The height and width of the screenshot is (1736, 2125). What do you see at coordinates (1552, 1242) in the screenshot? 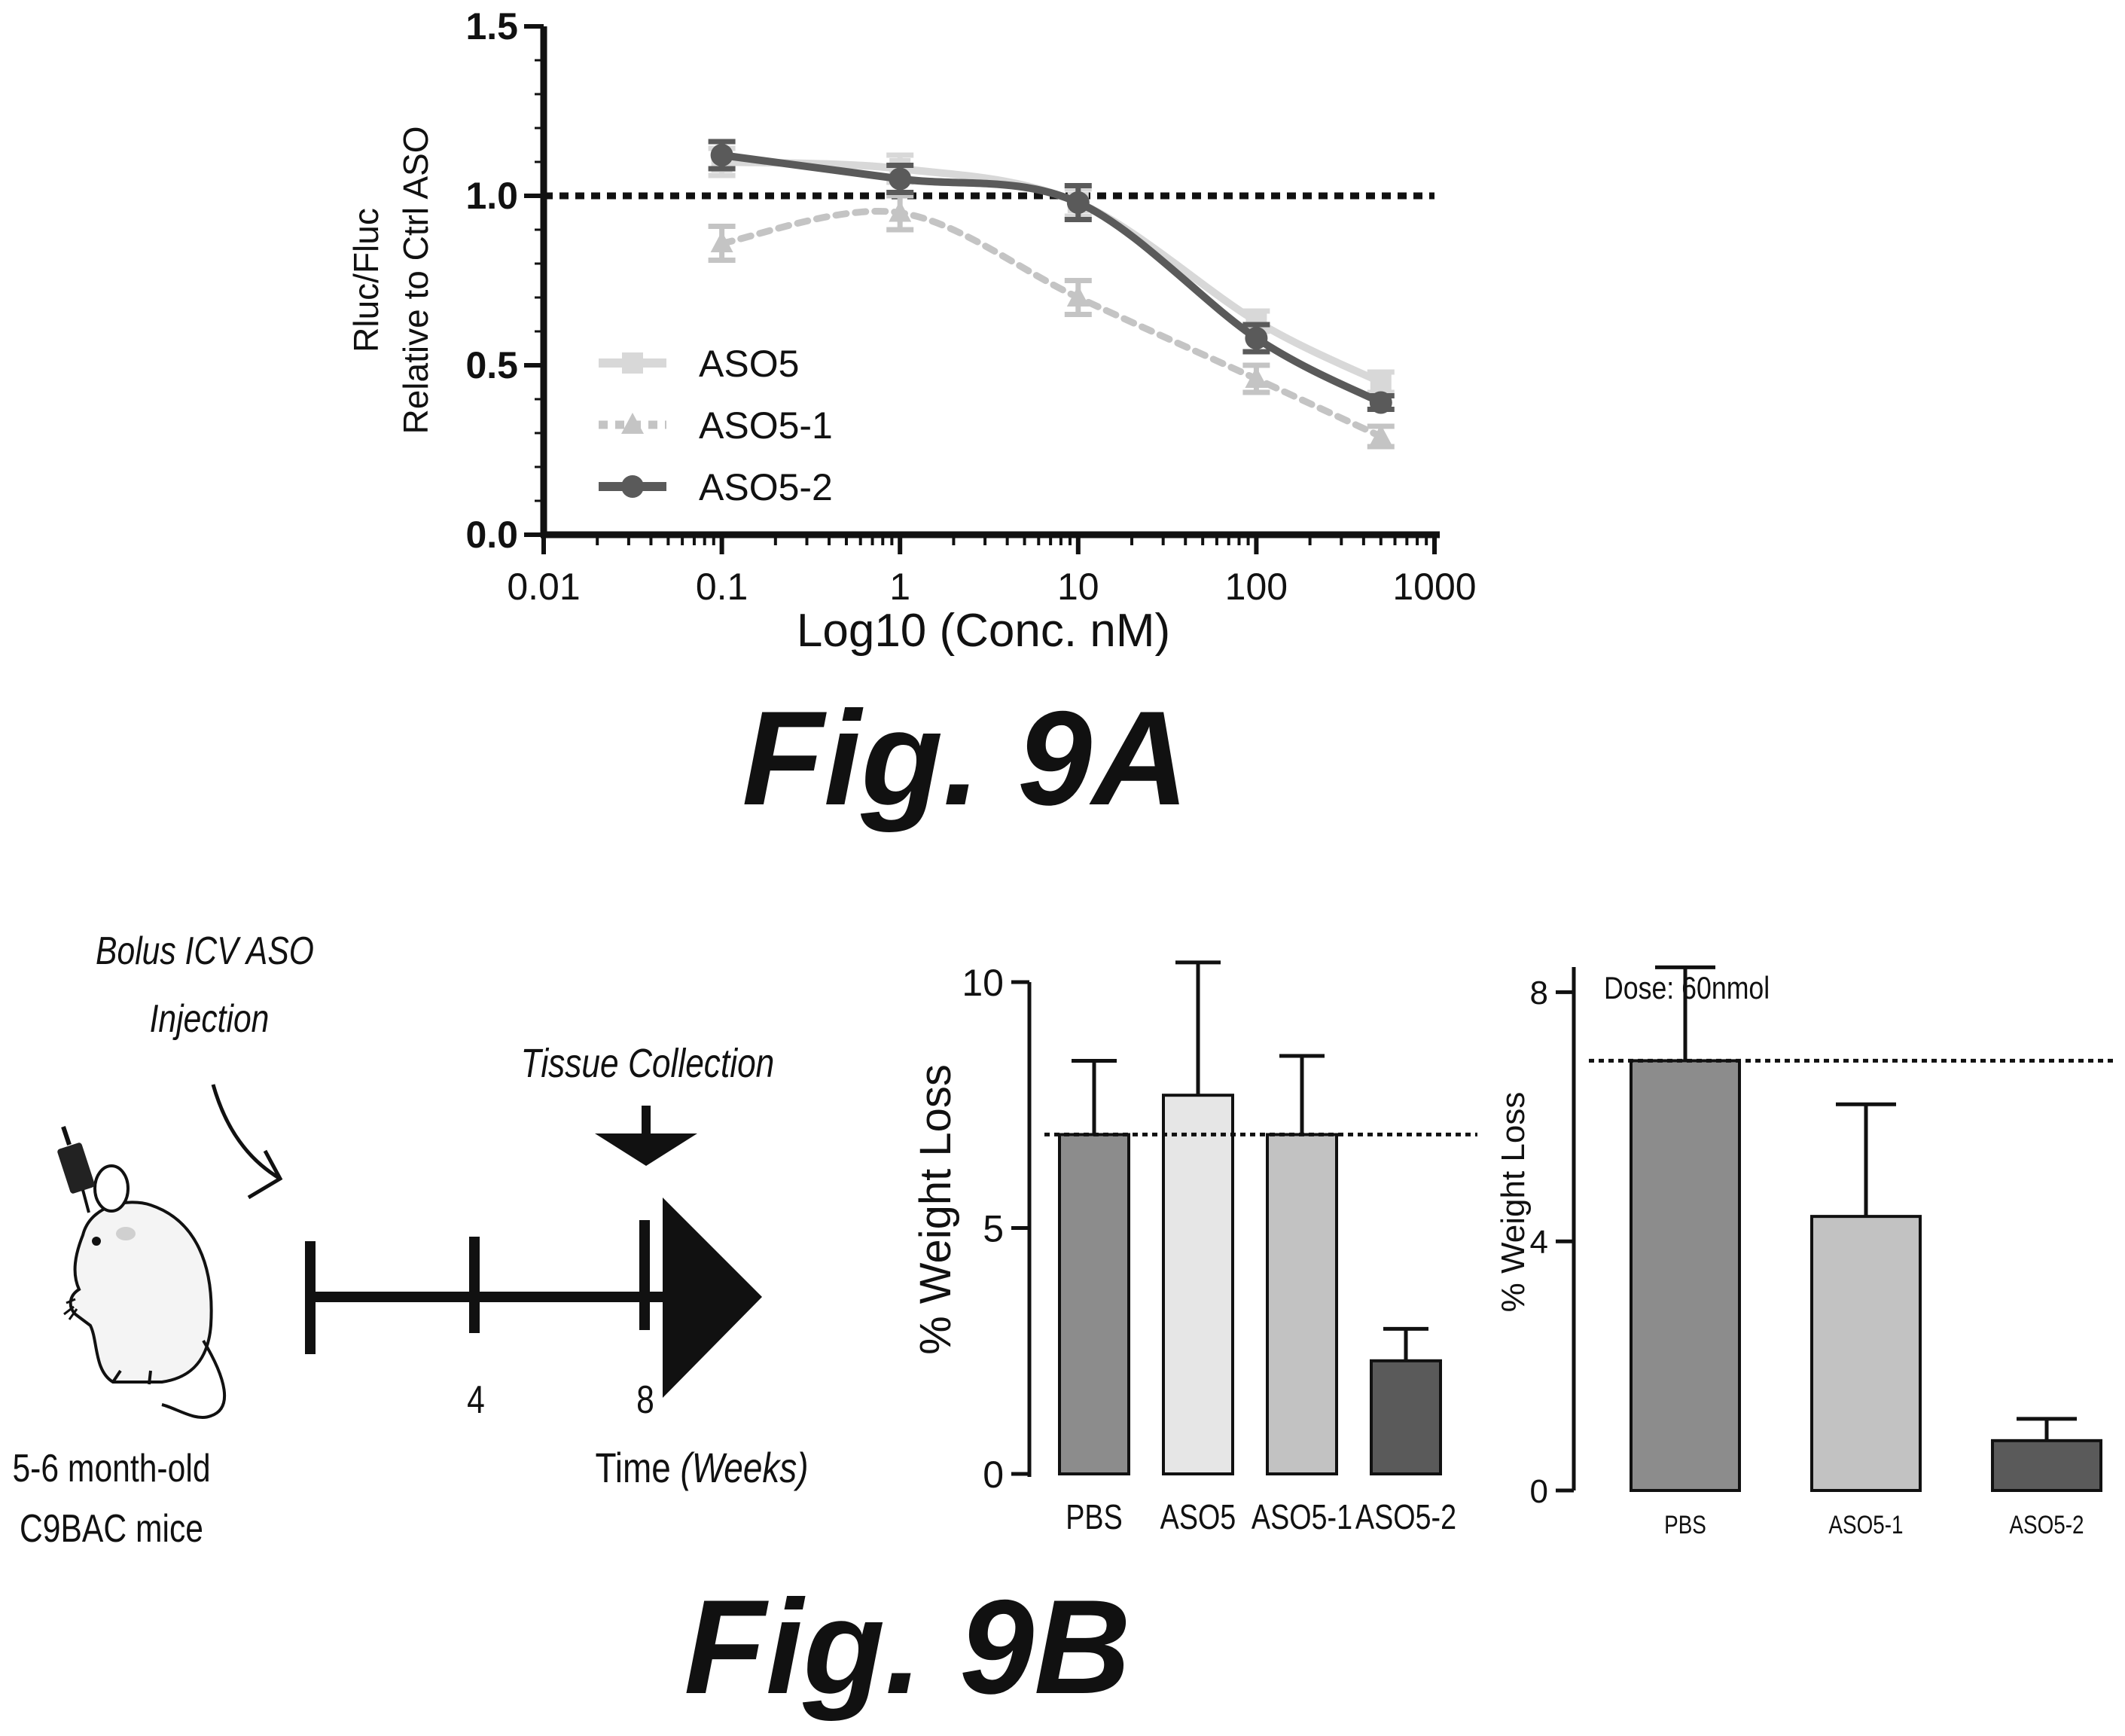
I see `weight-loss-60nmol-ticks: 0 4 8` at bounding box center [1552, 1242].